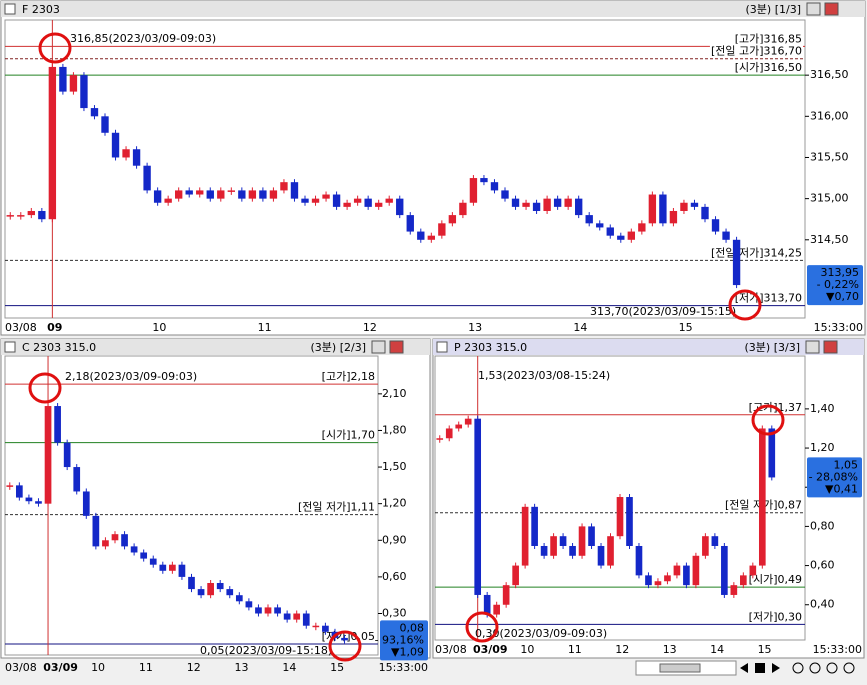  I want to click on y-tick-label: 2,10, so click(394, 393).